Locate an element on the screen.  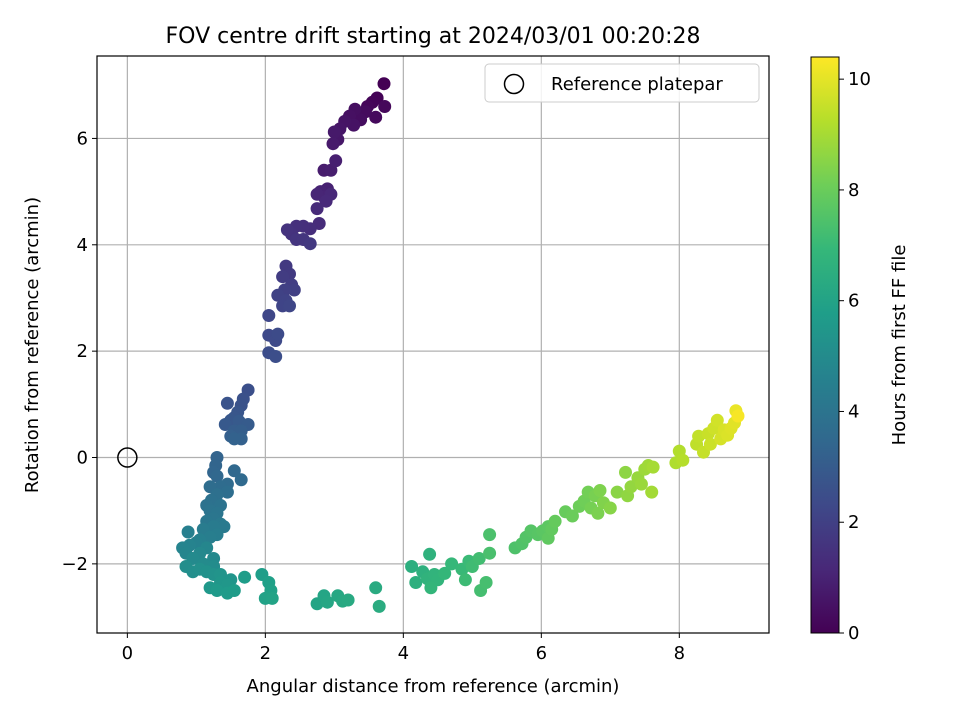
x-tick-label: 6 is located at coordinates (541, 653).